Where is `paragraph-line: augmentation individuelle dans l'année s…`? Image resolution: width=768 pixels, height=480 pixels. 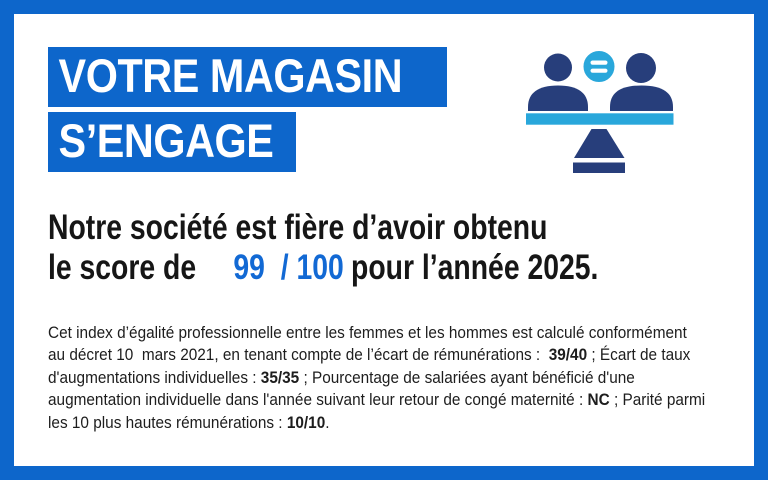
paragraph-line: augmentation individuelle dans l'année s… is located at coordinates (392, 400).